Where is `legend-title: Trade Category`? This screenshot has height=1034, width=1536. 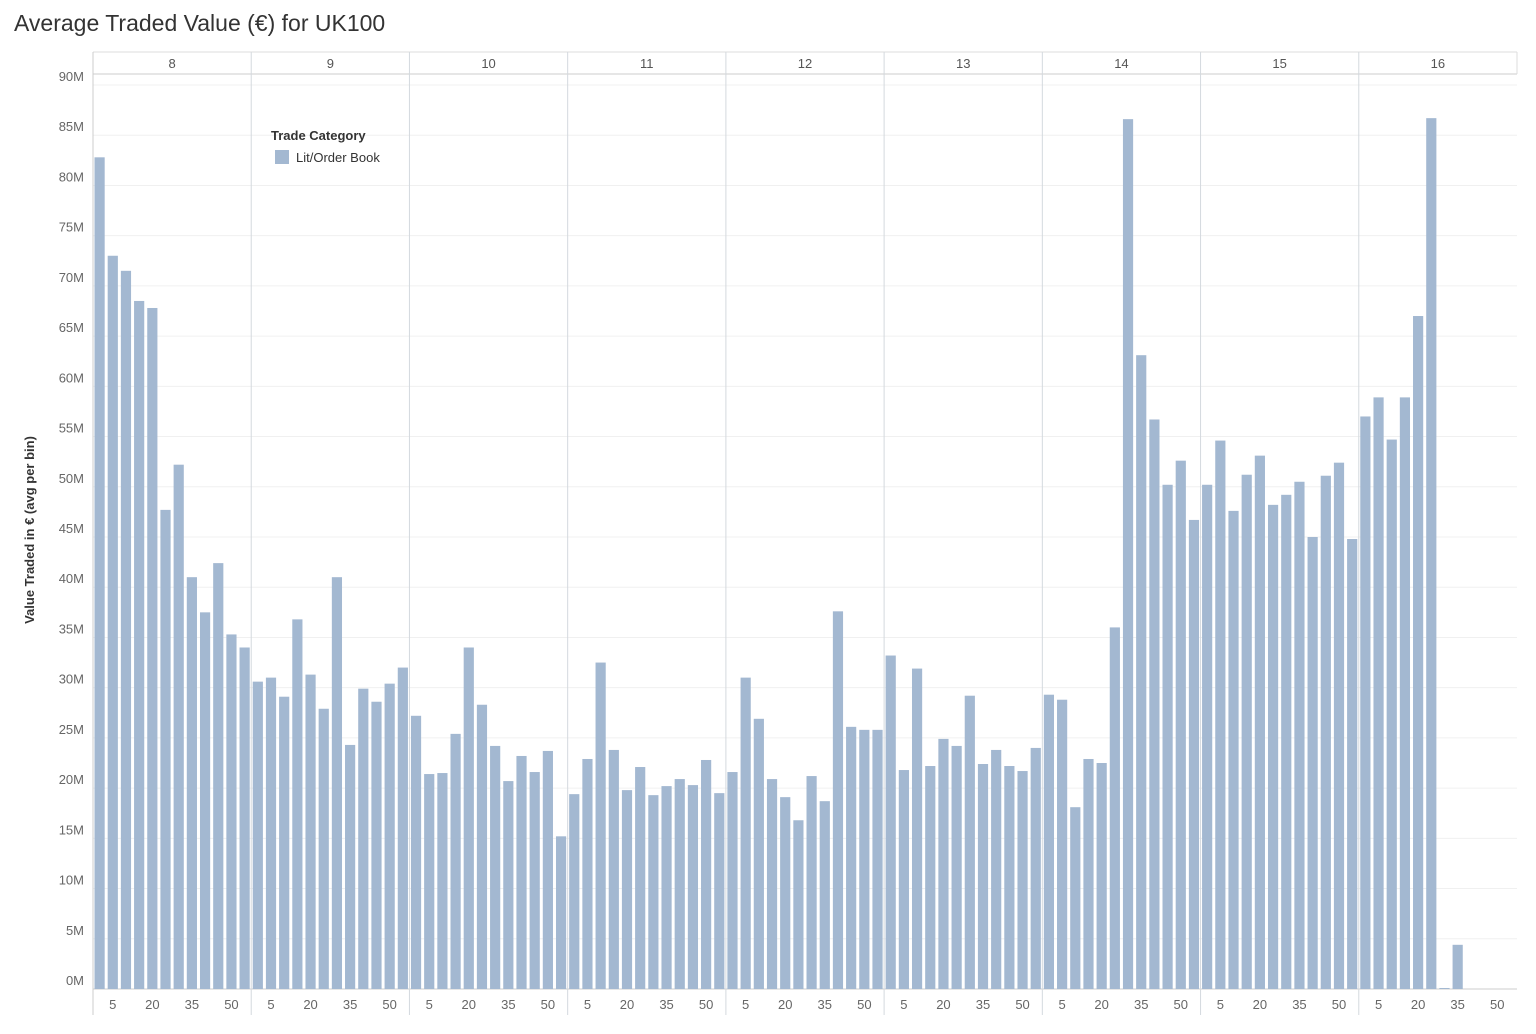
legend-title: Trade Category is located at coordinates (318, 135).